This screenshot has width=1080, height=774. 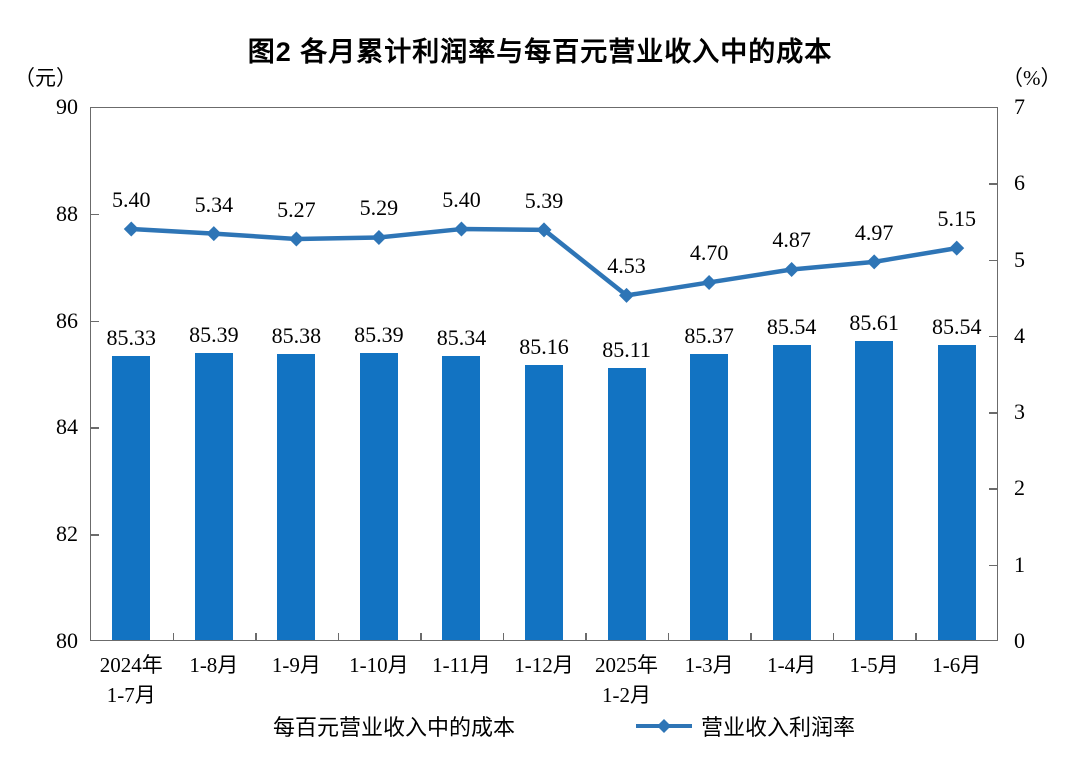 I want to click on right-axis-tick-label: 6, so click(x=1019, y=183).